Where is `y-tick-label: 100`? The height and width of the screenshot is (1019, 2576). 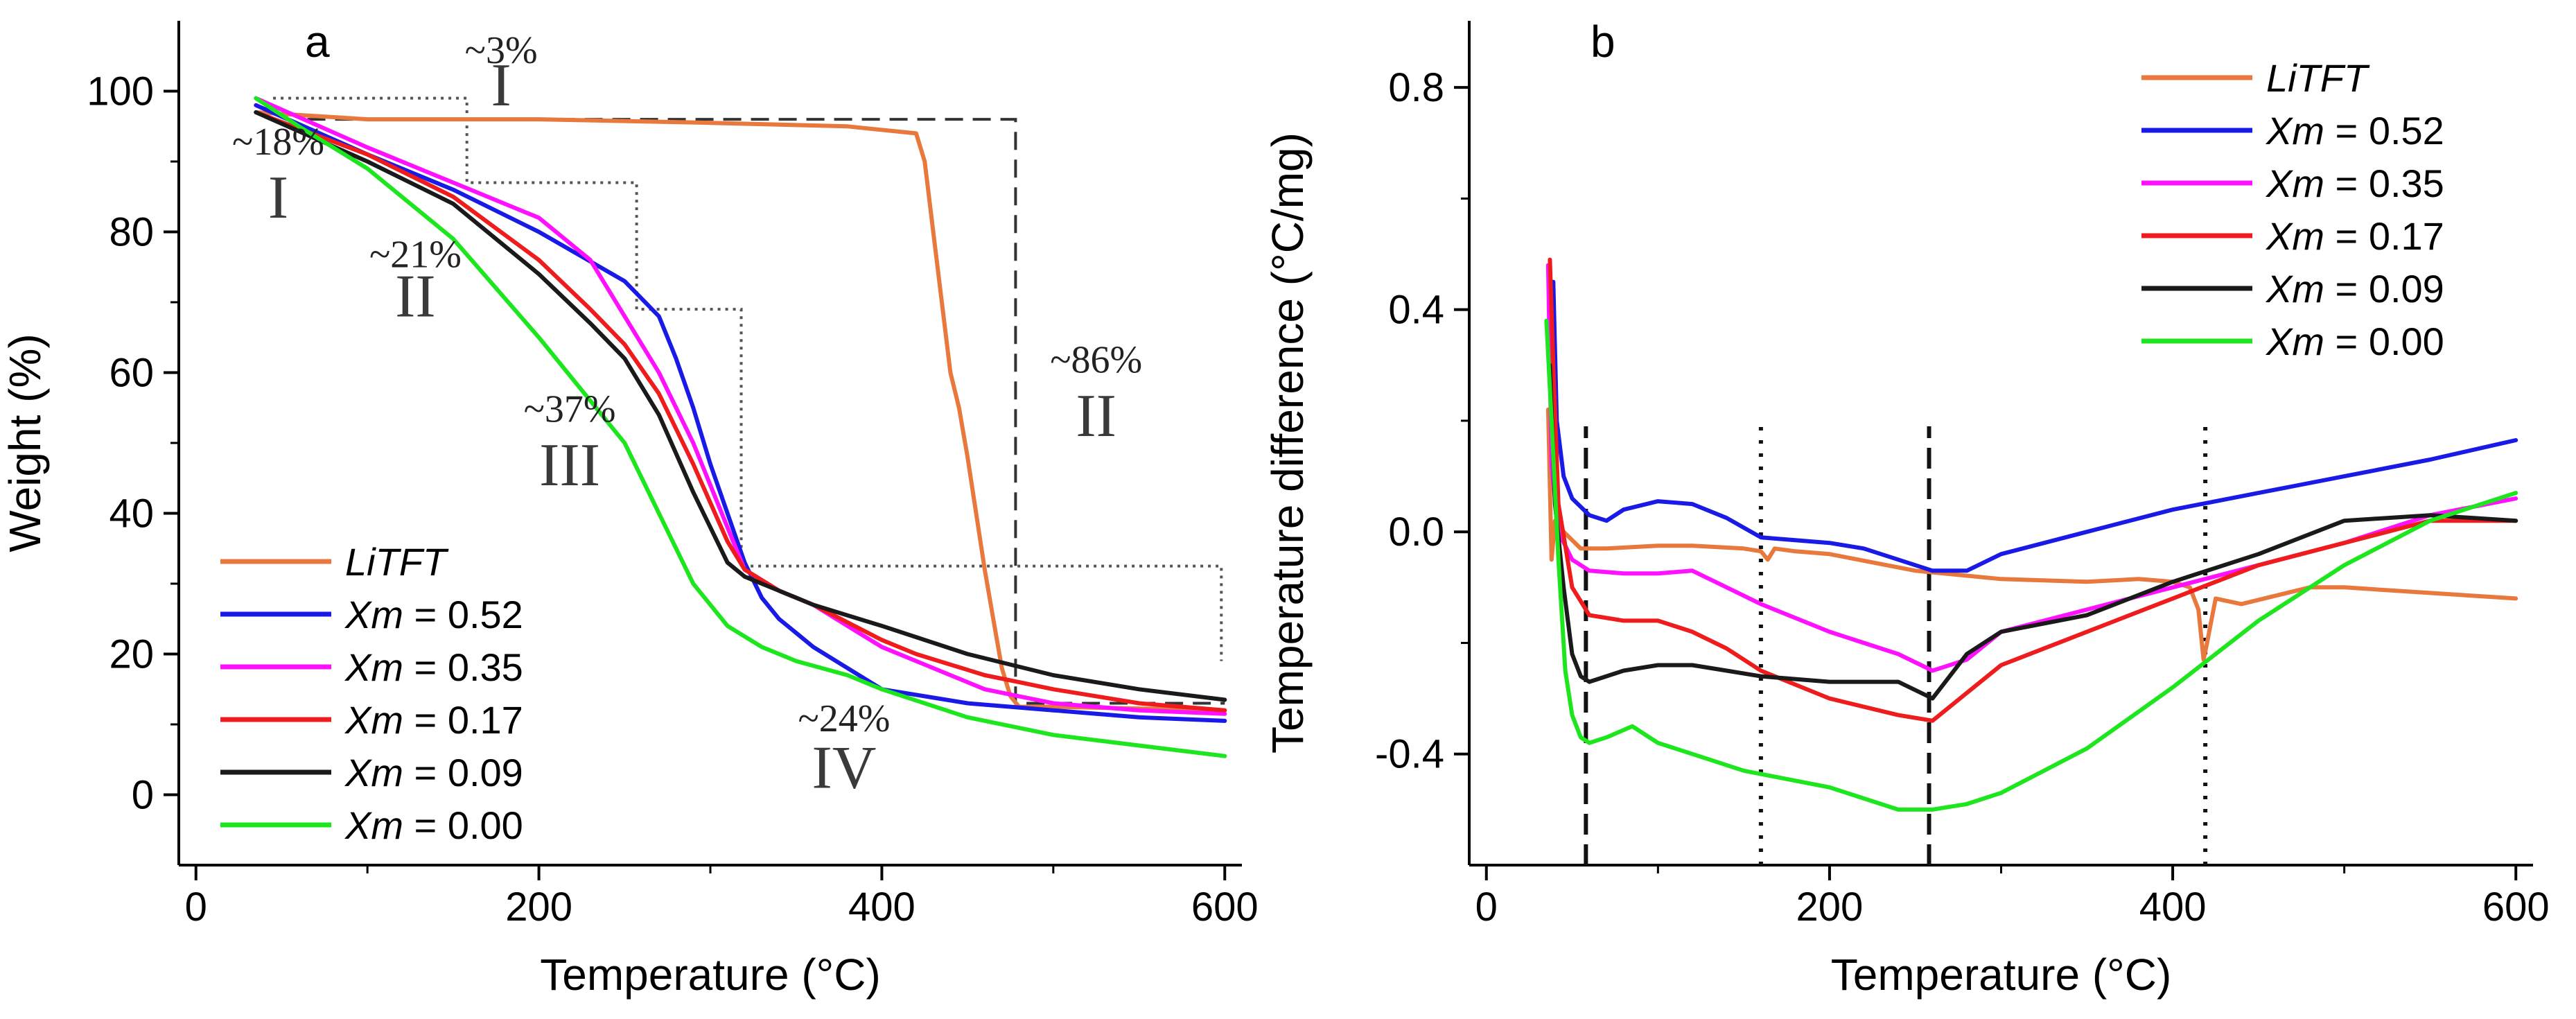 y-tick-label: 100 is located at coordinates (120, 91).